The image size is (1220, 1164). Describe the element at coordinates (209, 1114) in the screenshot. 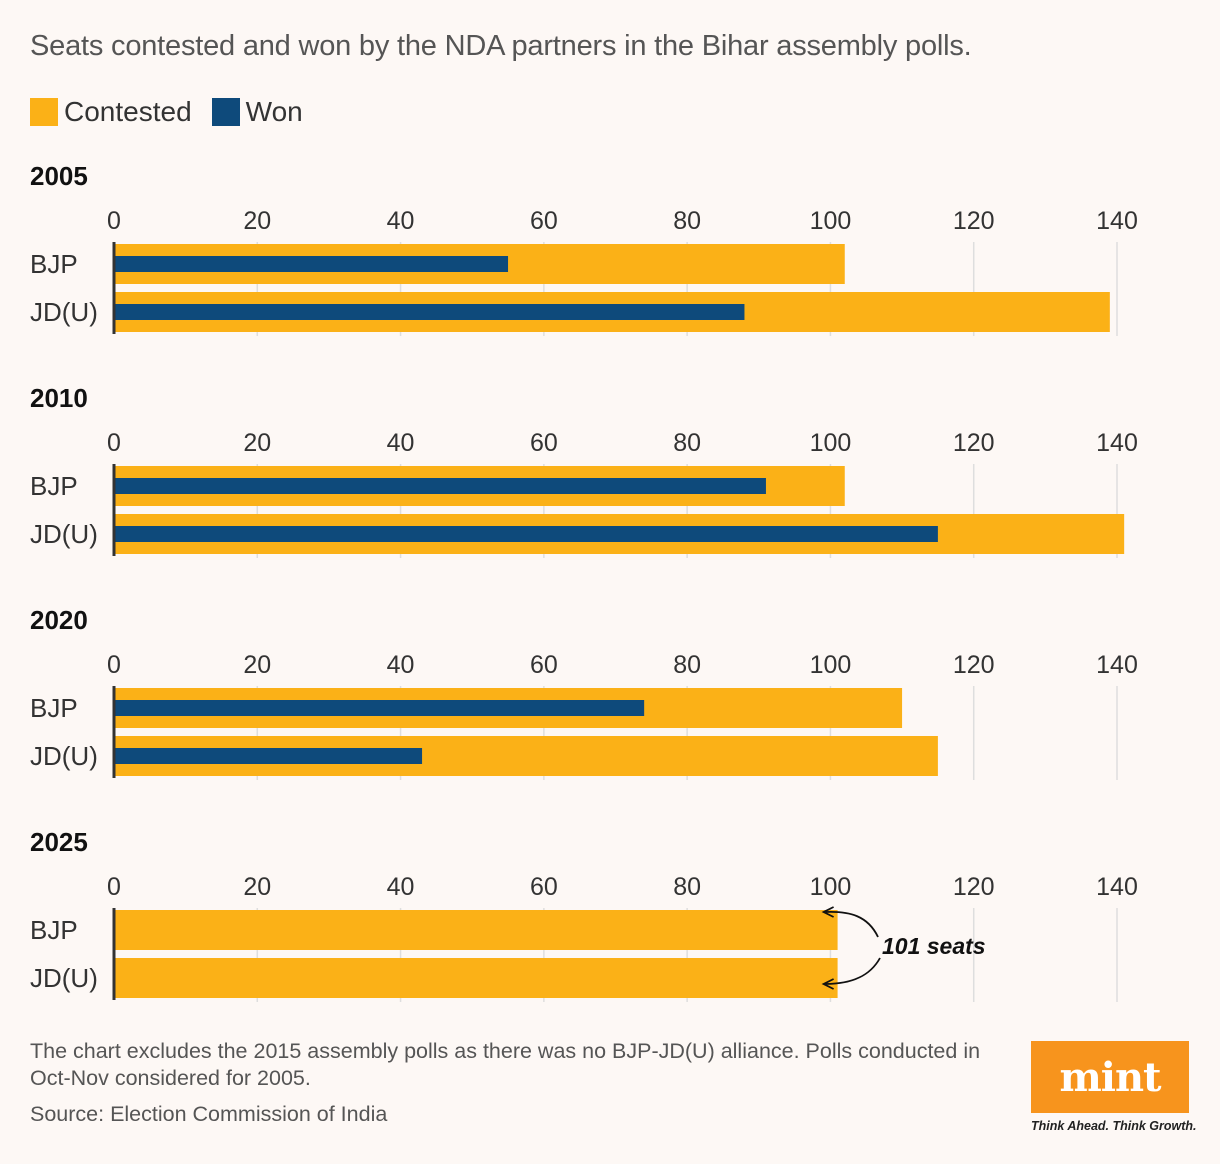

I see `source-note: Source: Election Commission of India` at that location.